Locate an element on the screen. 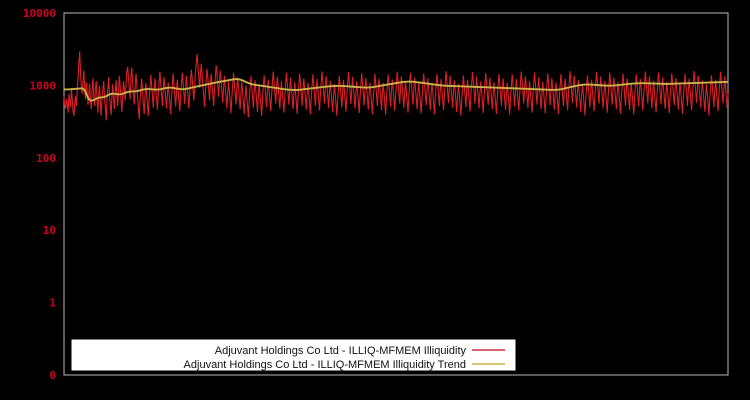  y-tick-label: 10000 is located at coordinates (39, 13).